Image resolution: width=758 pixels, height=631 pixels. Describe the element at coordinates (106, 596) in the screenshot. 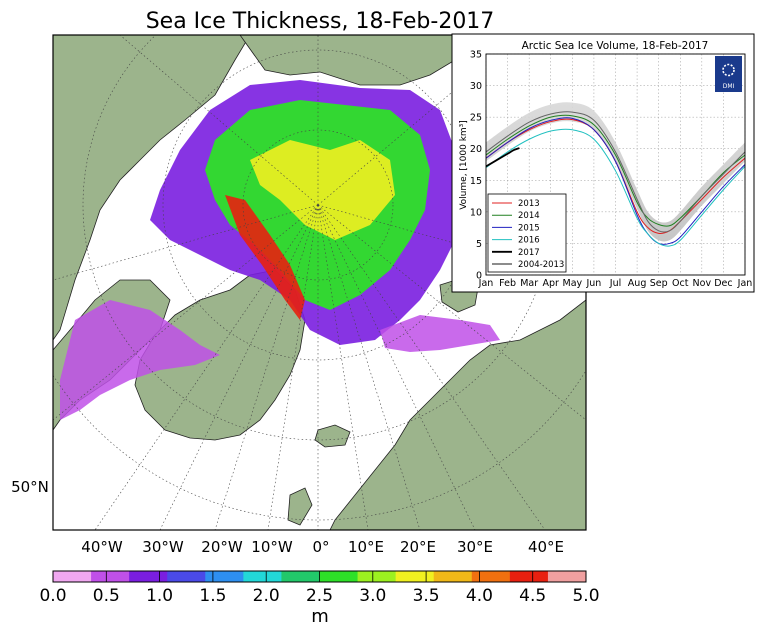

I see `colorbar-tick-label: 0.5` at that location.